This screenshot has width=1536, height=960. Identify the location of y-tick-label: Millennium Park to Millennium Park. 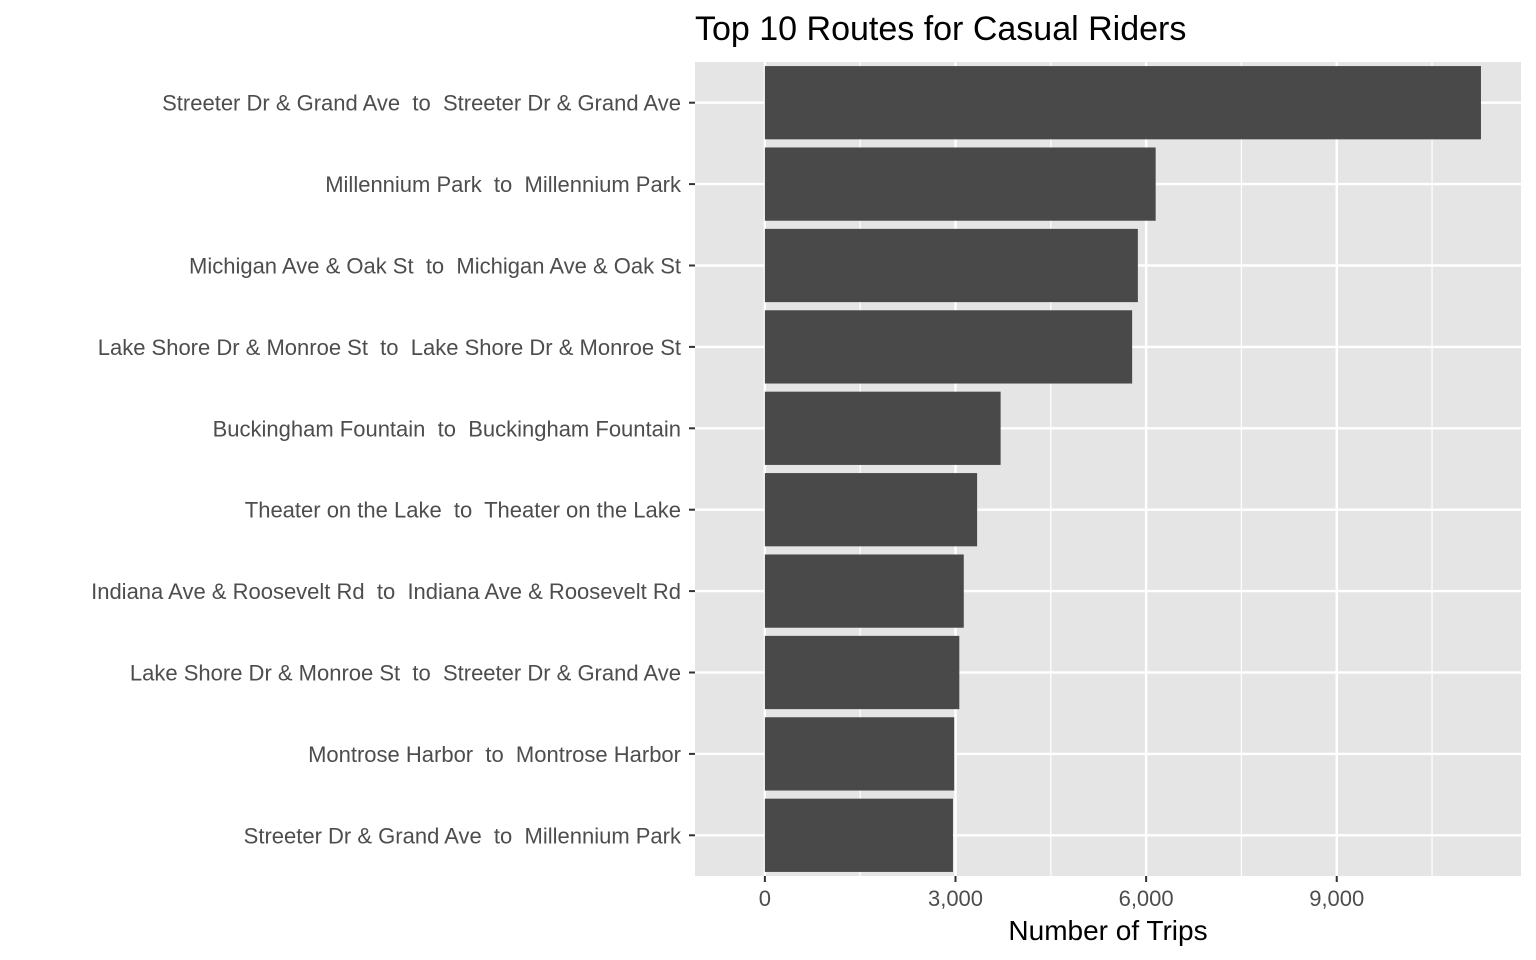
(503, 184).